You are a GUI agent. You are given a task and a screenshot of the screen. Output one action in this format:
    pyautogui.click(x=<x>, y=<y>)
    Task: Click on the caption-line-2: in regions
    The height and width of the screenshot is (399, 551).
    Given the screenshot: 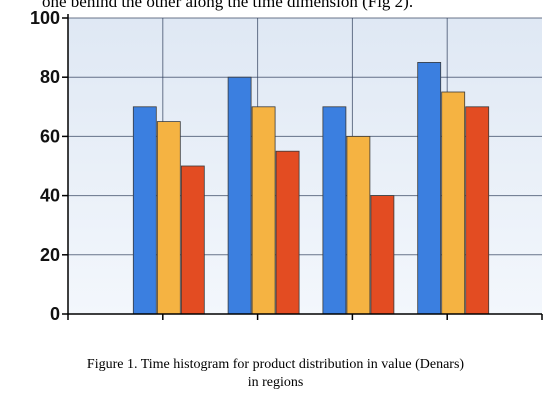 What is the action you would take?
    pyautogui.click(x=275, y=382)
    